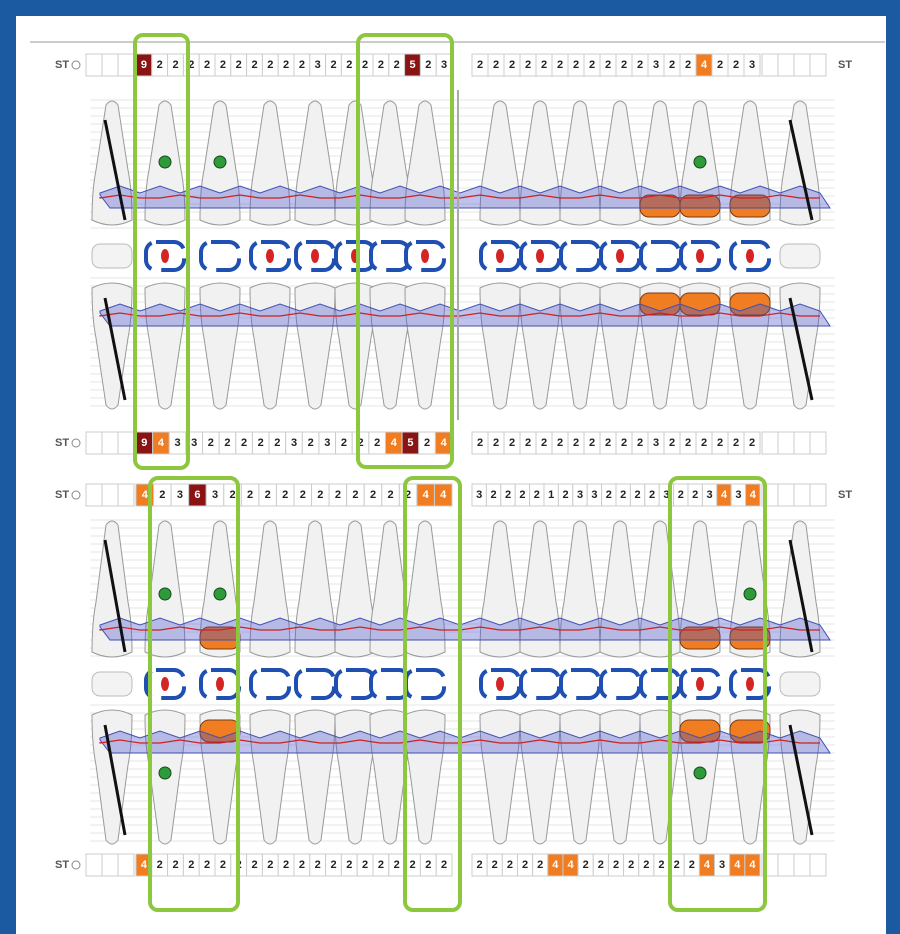 The width and height of the screenshot is (900, 934). I want to click on row-label: ST, so click(62, 865).